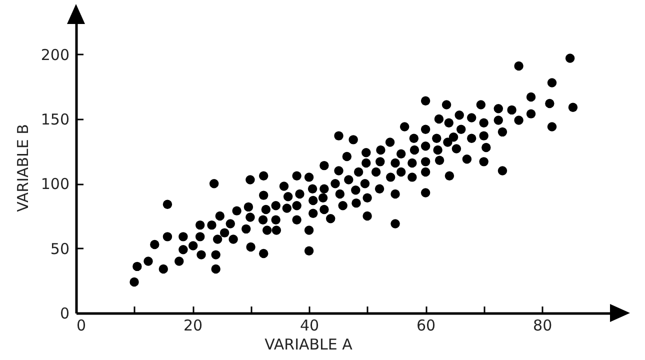 The width and height of the screenshot is (645, 360). I want to click on x-tick-label: 20, so click(193, 325).